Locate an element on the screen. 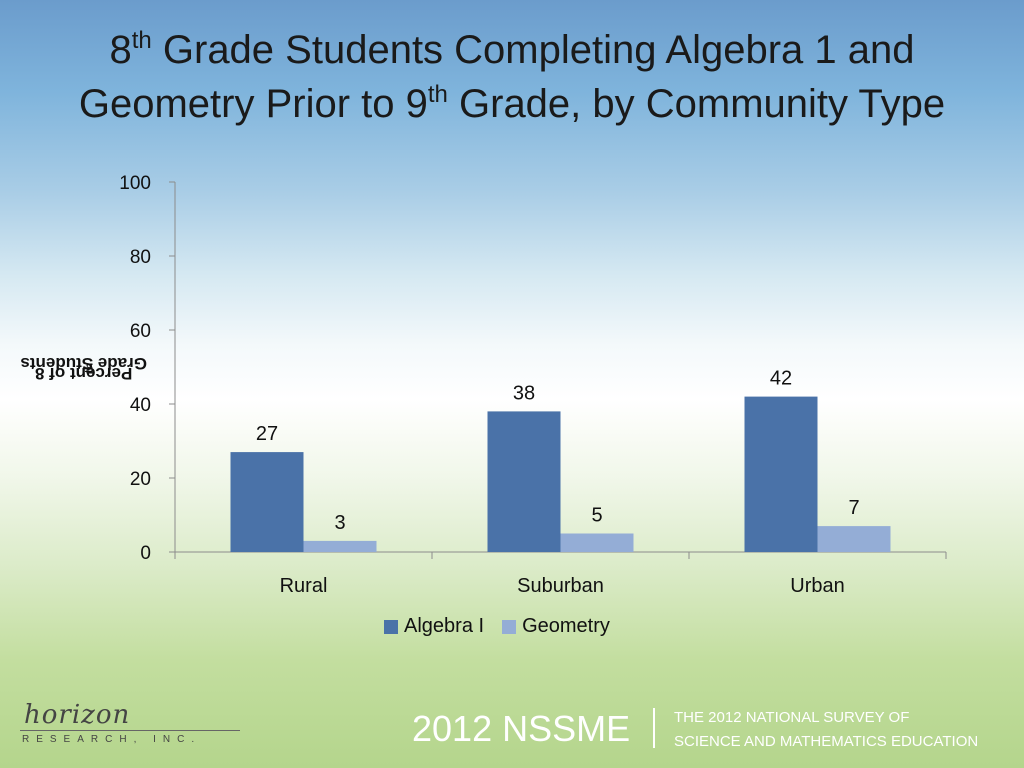  bar-algebra-i-rural is located at coordinates (267, 502).